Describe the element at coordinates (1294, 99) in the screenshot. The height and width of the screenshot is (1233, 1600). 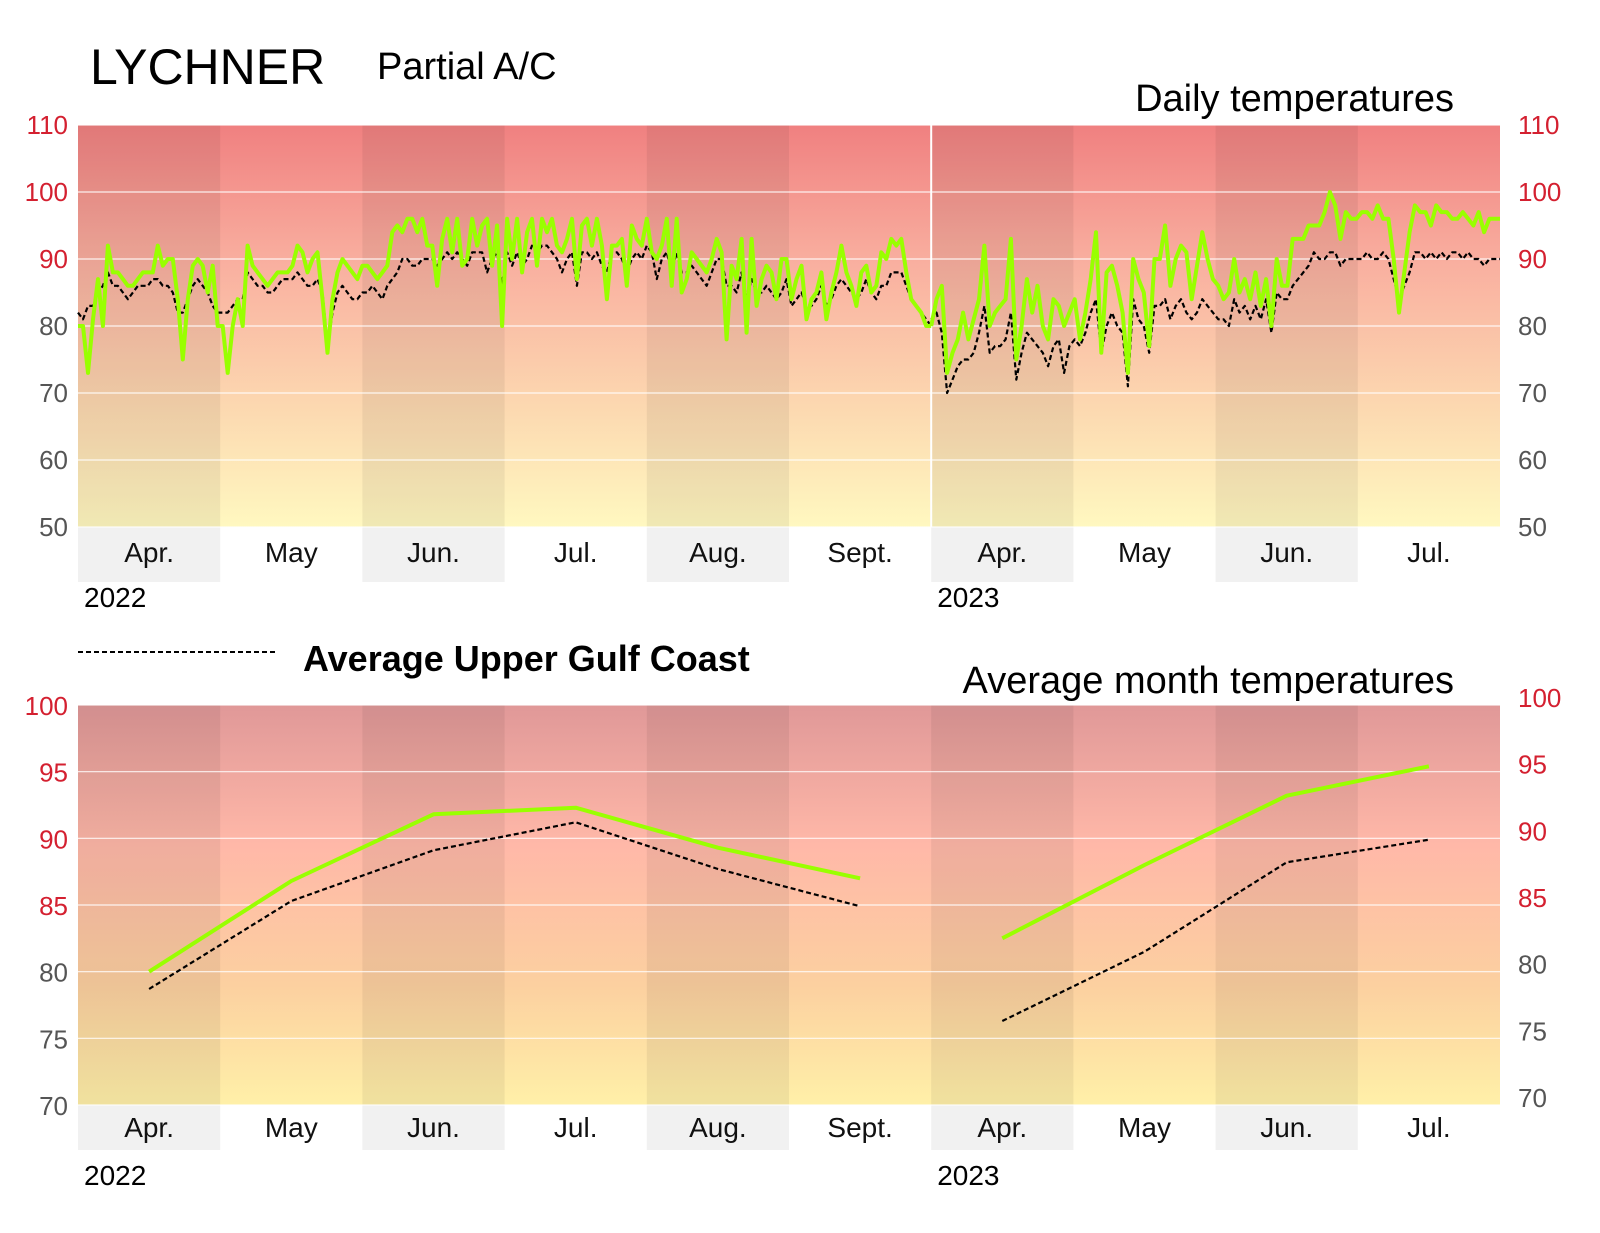
I see `daily-chart-title: Daily temperatures` at that location.